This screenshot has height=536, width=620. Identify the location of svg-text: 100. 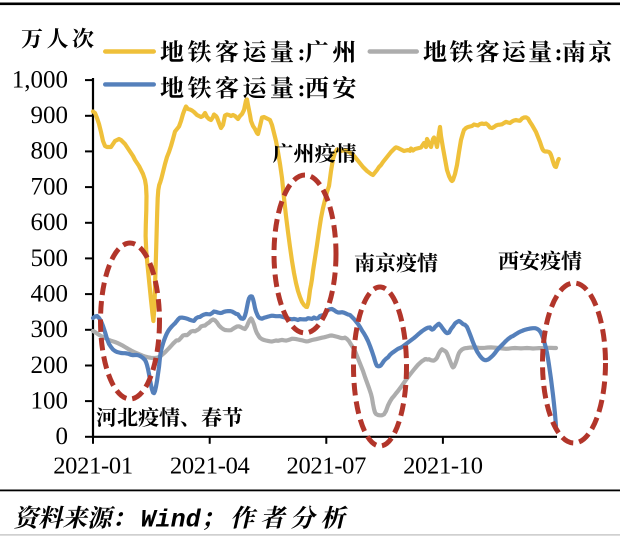
(50, 400).